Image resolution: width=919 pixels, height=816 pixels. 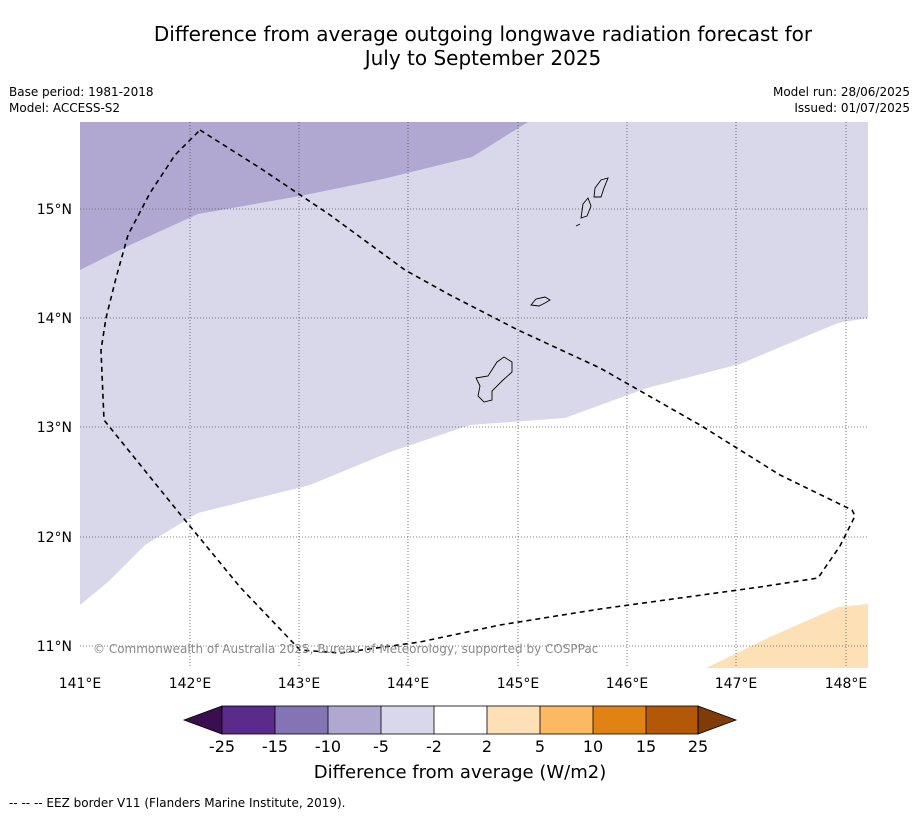 What do you see at coordinates (627, 684) in the screenshot?
I see `lon-label-146: 146°E` at bounding box center [627, 684].